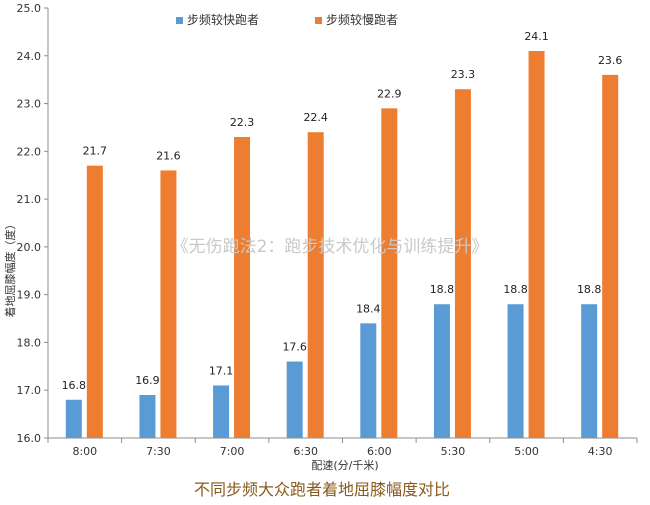  I want to click on y-tick-label: 25.0, so click(29, 8).